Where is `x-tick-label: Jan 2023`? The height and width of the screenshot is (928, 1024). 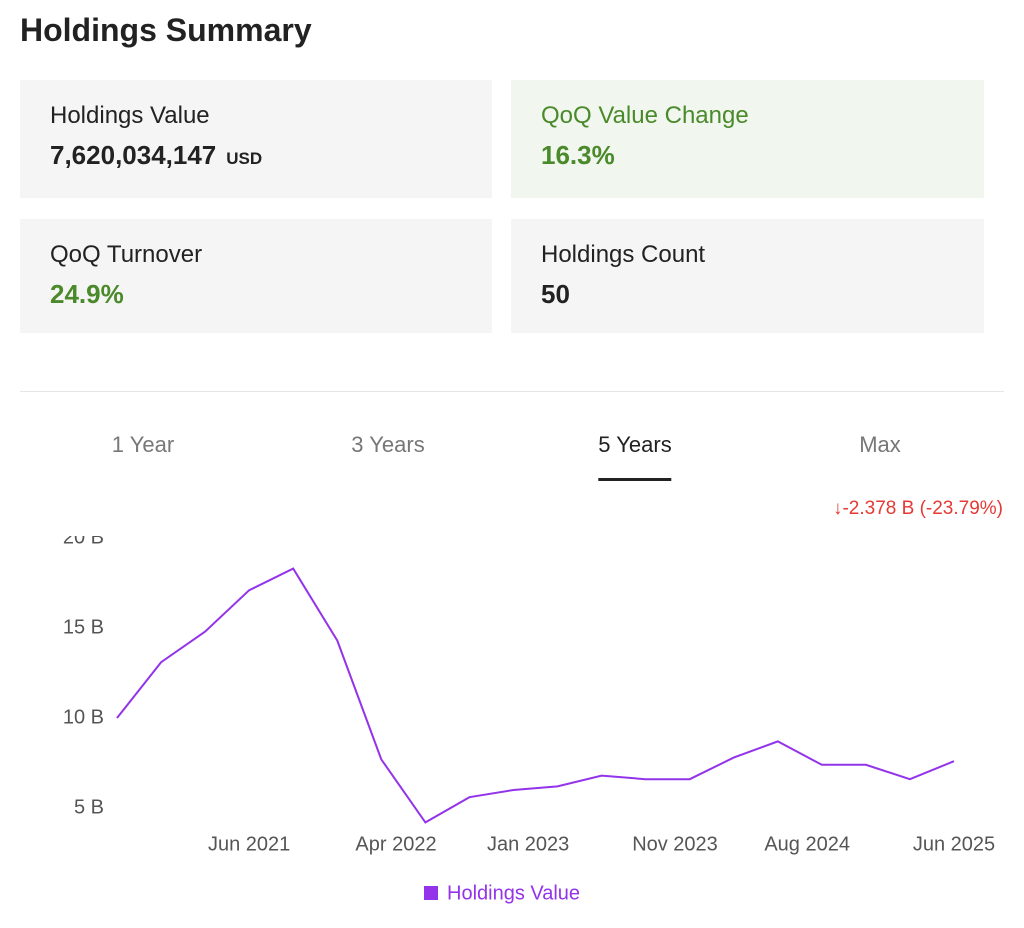
x-tick-label: Jan 2023 is located at coordinates (528, 844).